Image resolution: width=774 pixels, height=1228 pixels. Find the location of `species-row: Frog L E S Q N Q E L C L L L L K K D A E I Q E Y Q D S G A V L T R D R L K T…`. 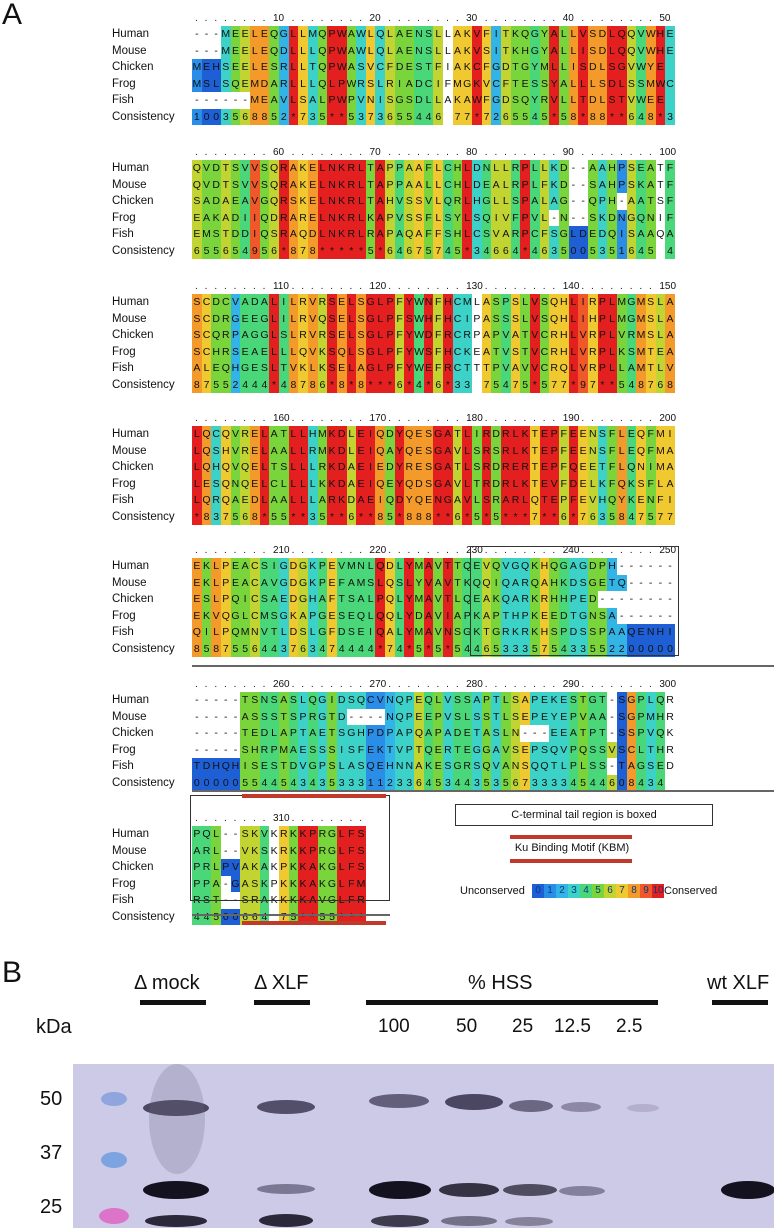

species-row: Frog L E S Q N Q E L C L L L L K K D A E I Q E Y Q D S G A V L T R D R L K T… is located at coordinates (442, 483).